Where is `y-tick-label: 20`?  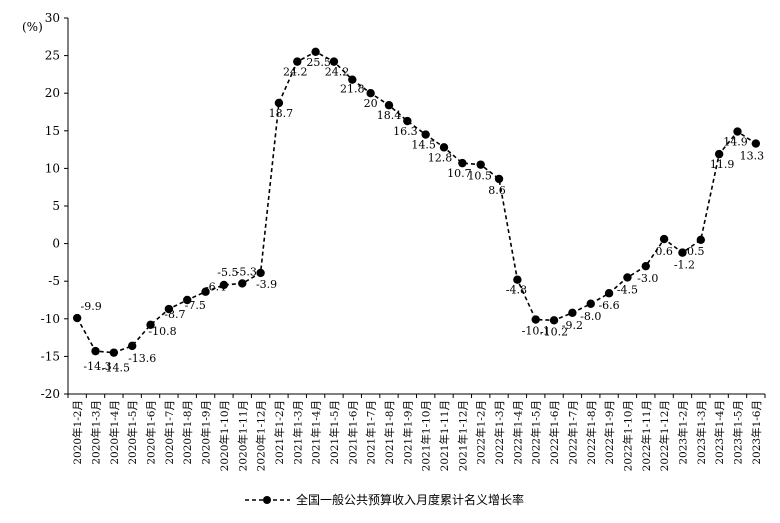 y-tick-label: 20 is located at coordinates (52, 93).